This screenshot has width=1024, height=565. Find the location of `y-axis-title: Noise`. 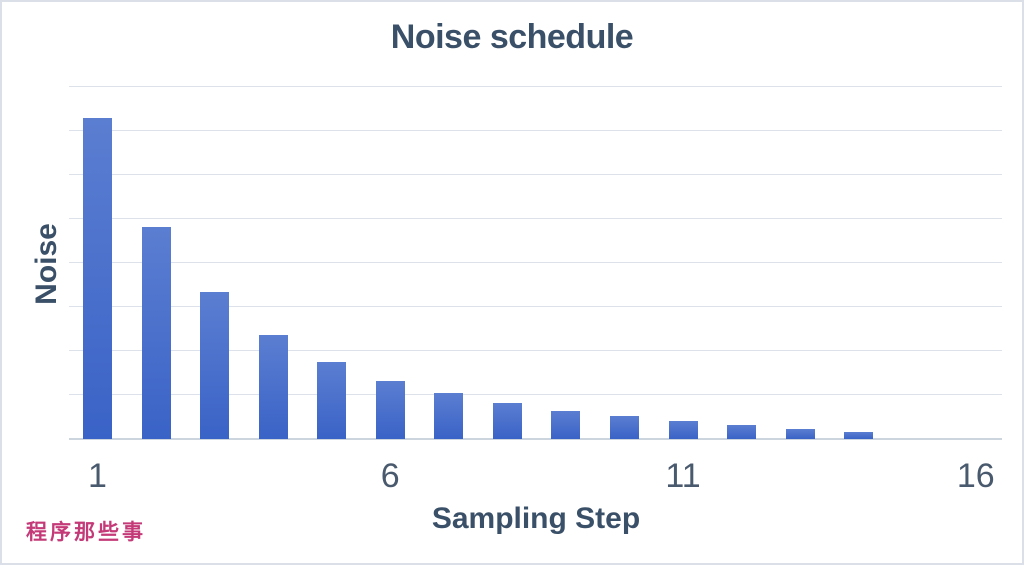

y-axis-title: Noise is located at coordinates (46, 264).